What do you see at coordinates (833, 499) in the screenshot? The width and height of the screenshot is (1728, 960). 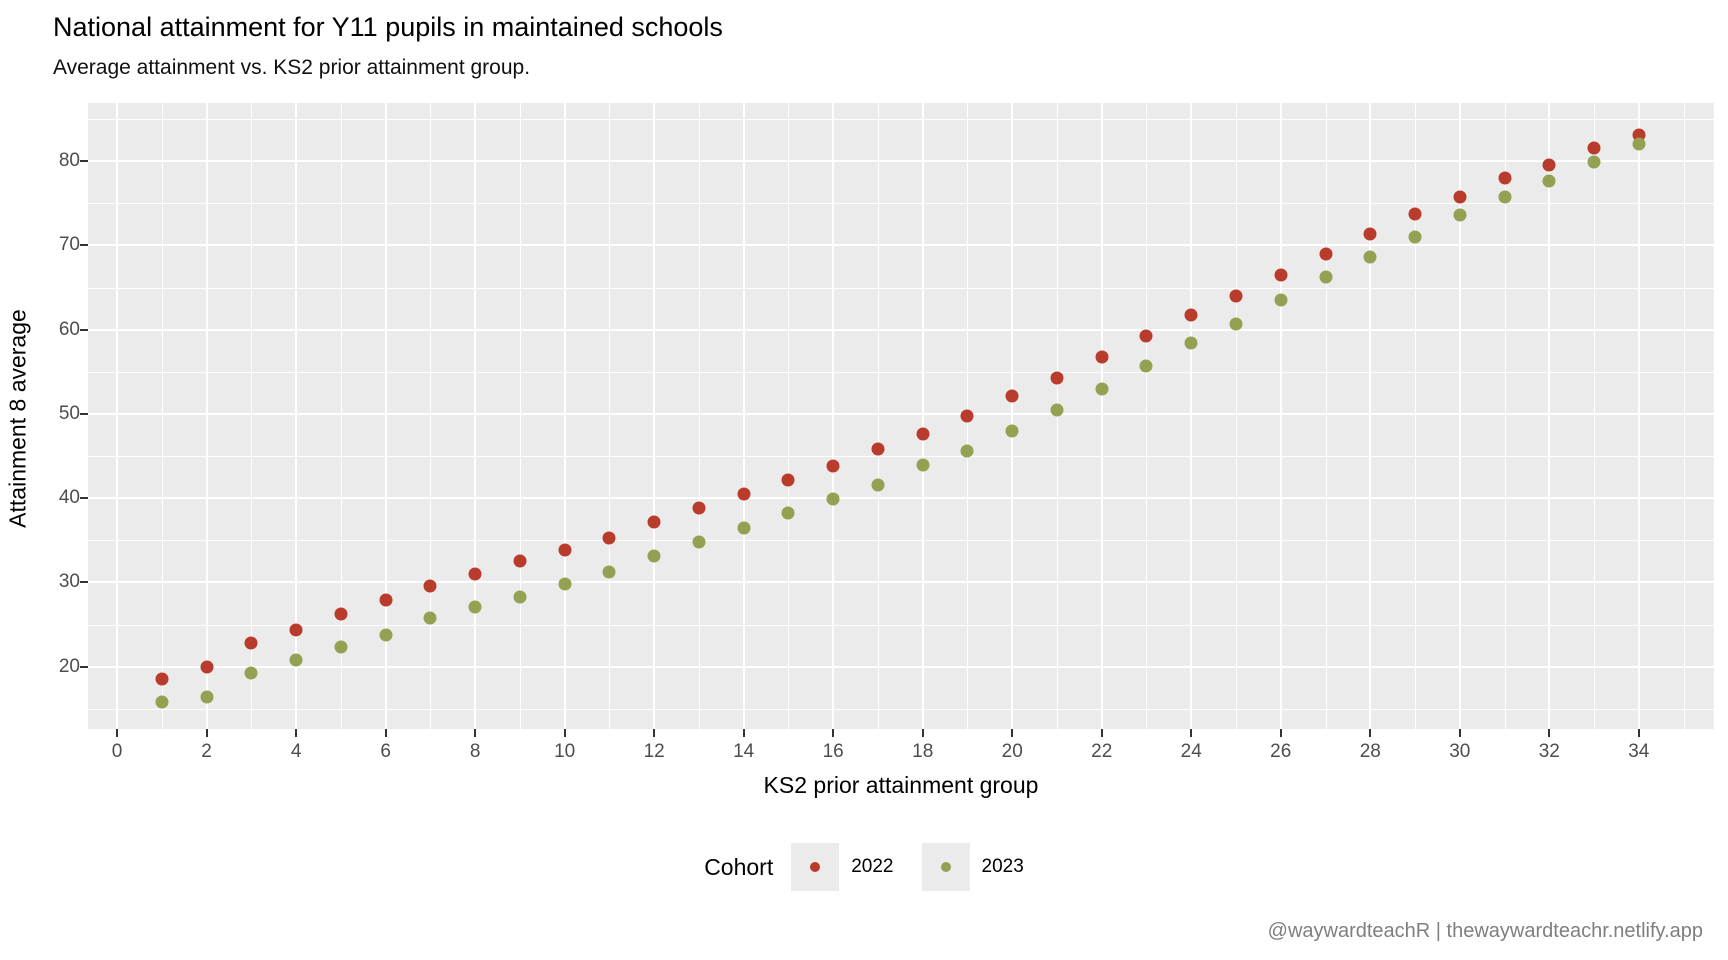 I see `data-point-2023-g16` at bounding box center [833, 499].